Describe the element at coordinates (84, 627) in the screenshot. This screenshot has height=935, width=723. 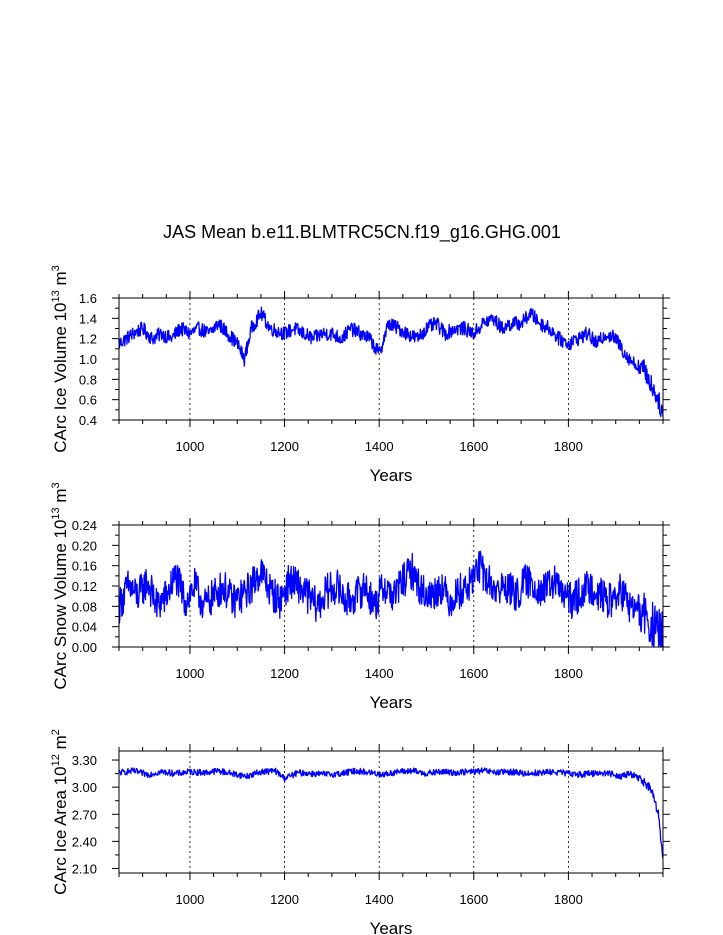
I see `y-tick-label: 0.04` at that location.